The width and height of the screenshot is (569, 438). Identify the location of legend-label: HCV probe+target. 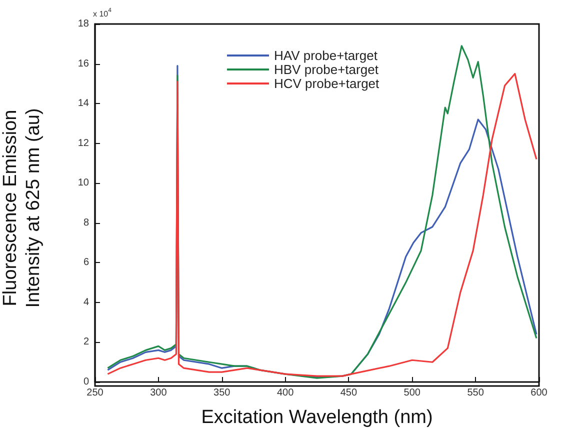
(327, 83).